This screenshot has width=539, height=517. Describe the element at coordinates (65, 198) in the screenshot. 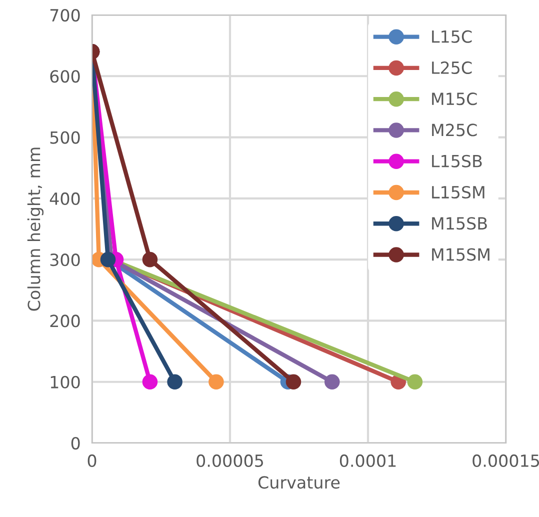

I see `y-tick-label: 400` at that location.